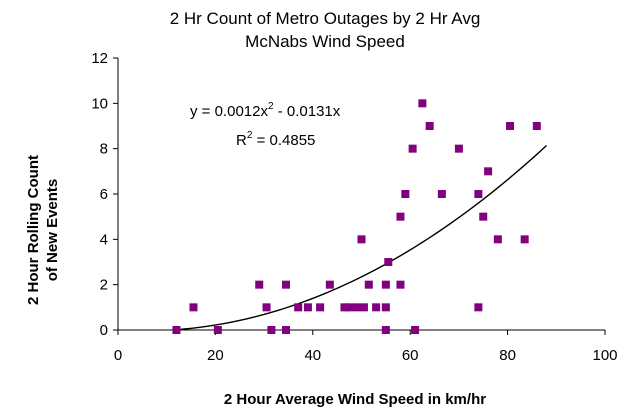 The height and width of the screenshot is (414, 633). Describe the element at coordinates (104, 239) in the screenshot. I see `y-tick-label: 4` at that location.